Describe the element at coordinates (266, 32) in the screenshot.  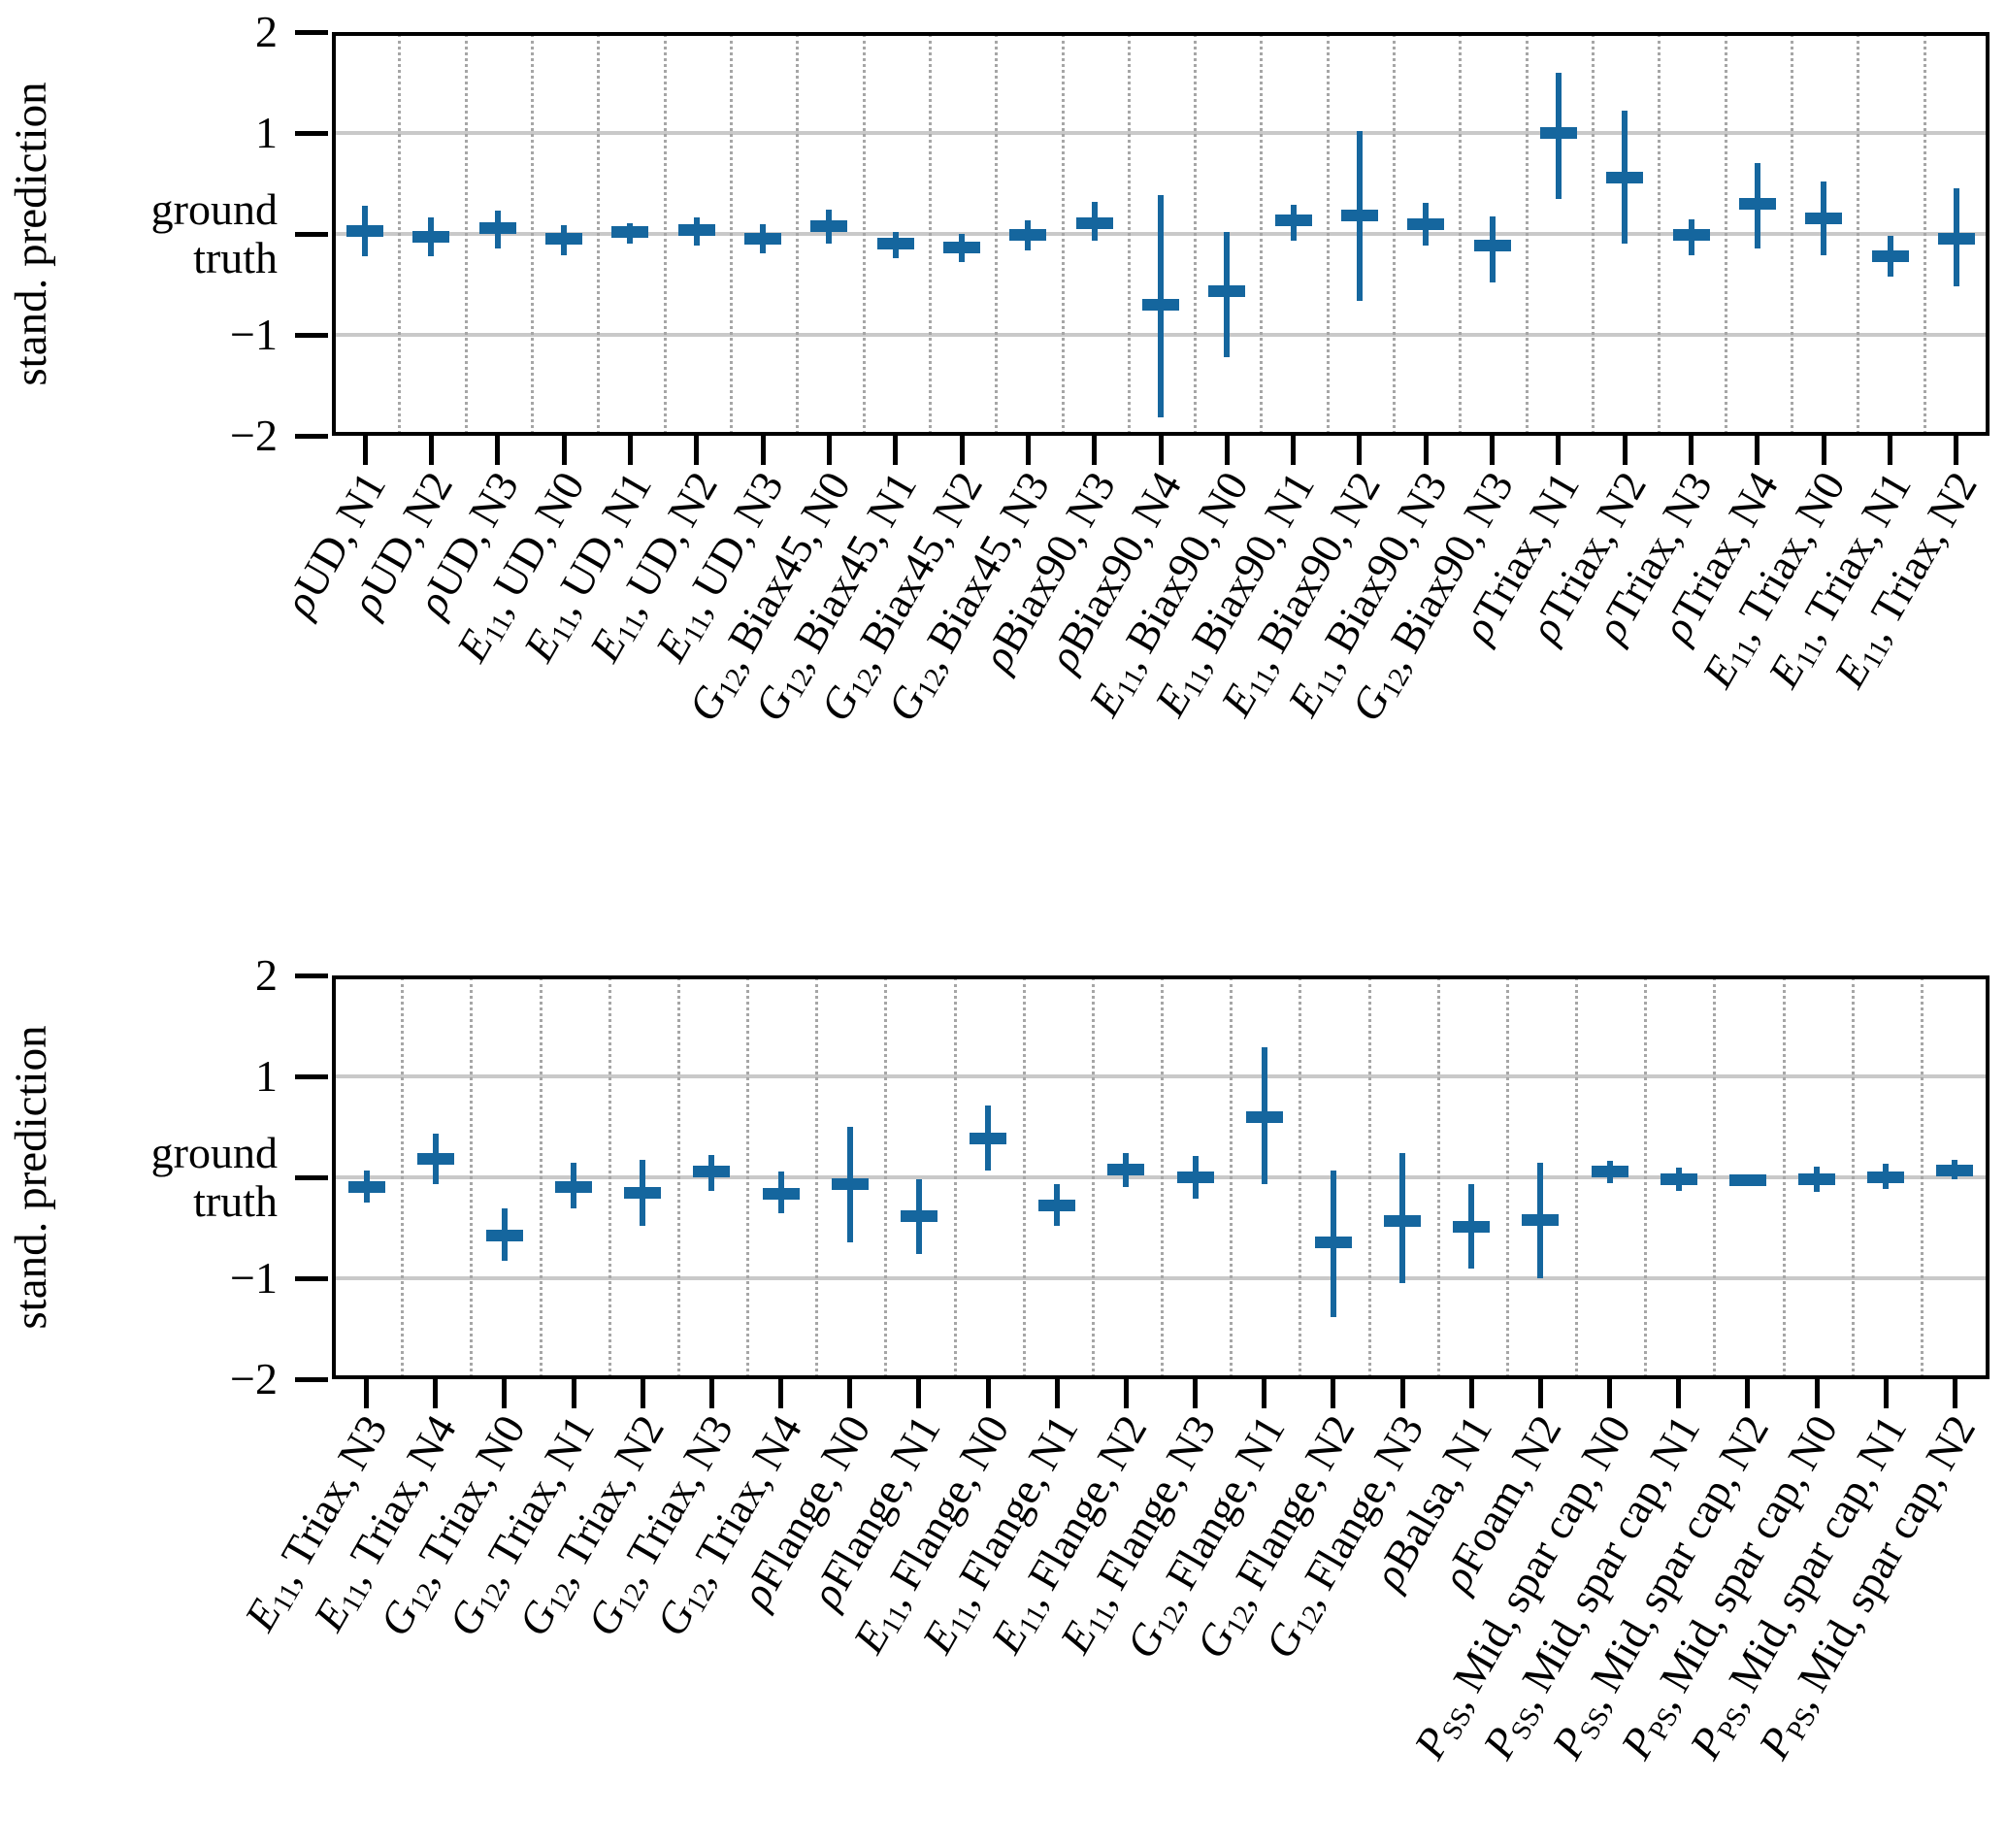
I see `y-tick-label: 2` at that location.